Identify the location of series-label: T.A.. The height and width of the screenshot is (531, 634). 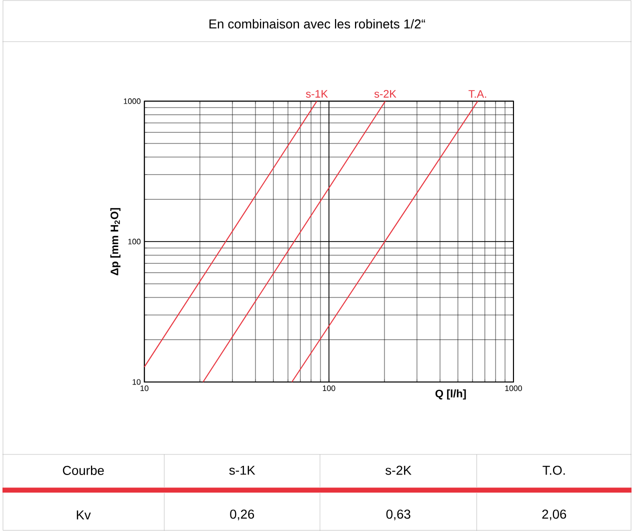
(477, 94).